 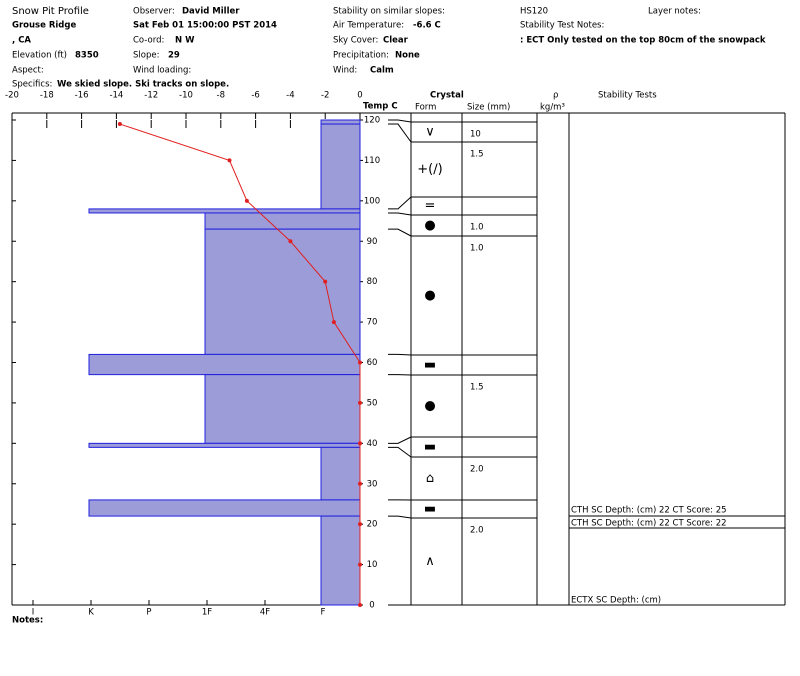 I want to click on precip-label: Precipitation:, so click(x=361, y=56).